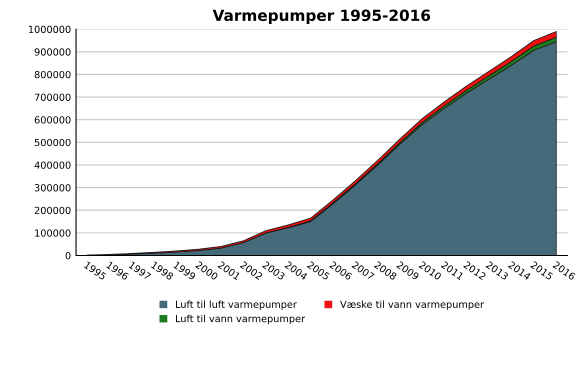 This screenshot has width=585, height=365. I want to click on y-tick-label: 1000000, so click(49, 30).